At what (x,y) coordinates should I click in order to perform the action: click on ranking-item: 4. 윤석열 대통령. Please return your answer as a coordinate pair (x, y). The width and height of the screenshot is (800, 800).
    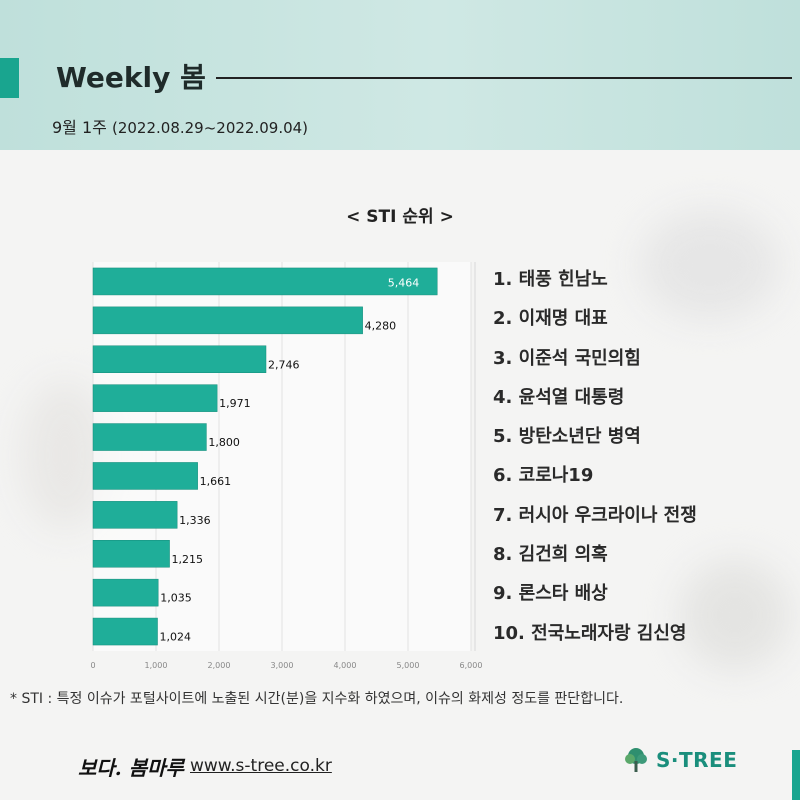
    Looking at the image, I should click on (559, 397).